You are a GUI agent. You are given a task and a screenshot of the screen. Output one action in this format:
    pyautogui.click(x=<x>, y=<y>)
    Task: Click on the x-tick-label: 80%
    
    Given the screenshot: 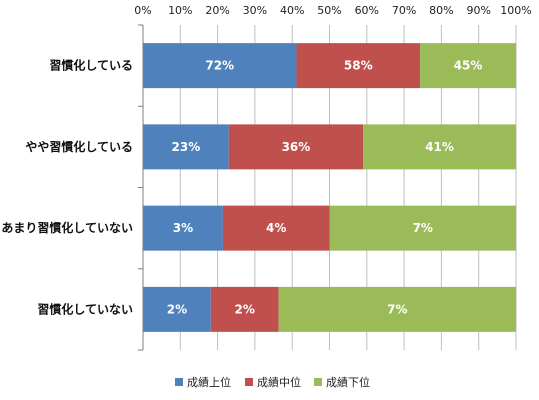 What is the action you would take?
    pyautogui.click(x=441, y=10)
    